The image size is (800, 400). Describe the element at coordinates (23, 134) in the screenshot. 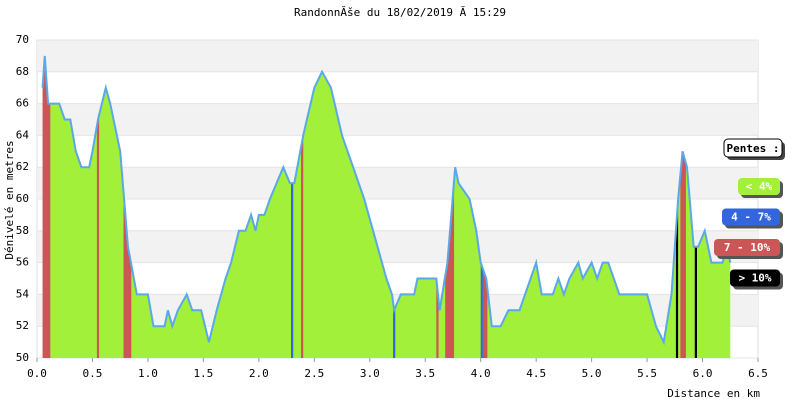

I see `y-tick-label: 64` at that location.